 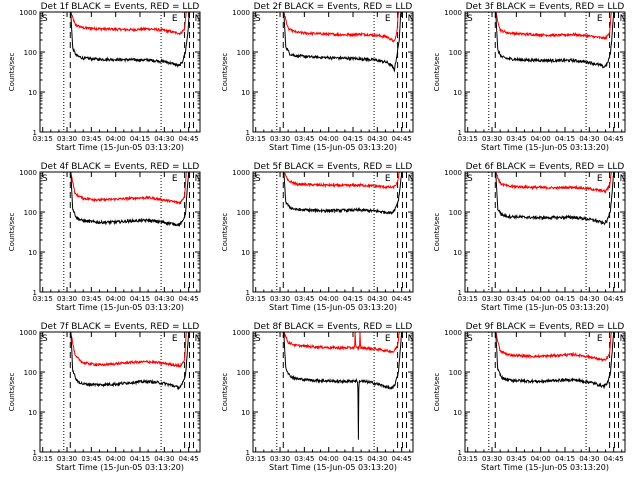 I want to click on panel-title: Det 7f BLACK = Events, RED = LLD, so click(x=120, y=327).